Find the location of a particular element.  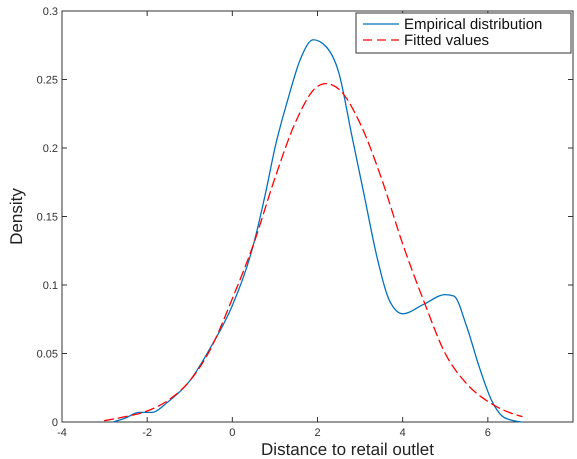

legend-label: Fitted values is located at coordinates (447, 40).